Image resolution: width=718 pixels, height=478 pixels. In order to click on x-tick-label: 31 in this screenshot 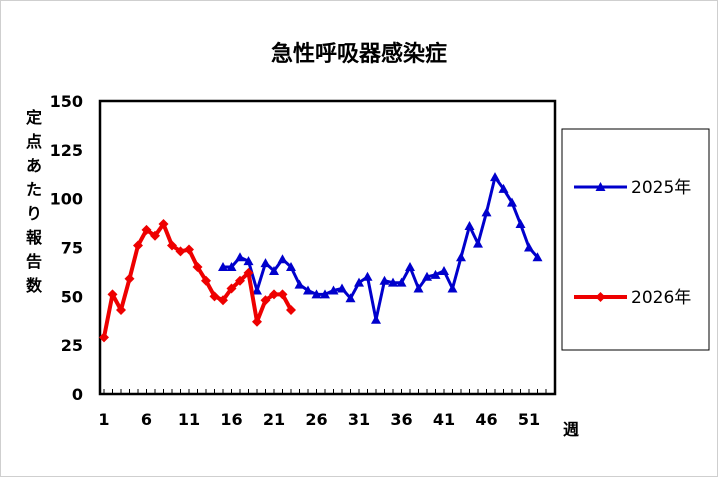, I will do `click(359, 419)`.